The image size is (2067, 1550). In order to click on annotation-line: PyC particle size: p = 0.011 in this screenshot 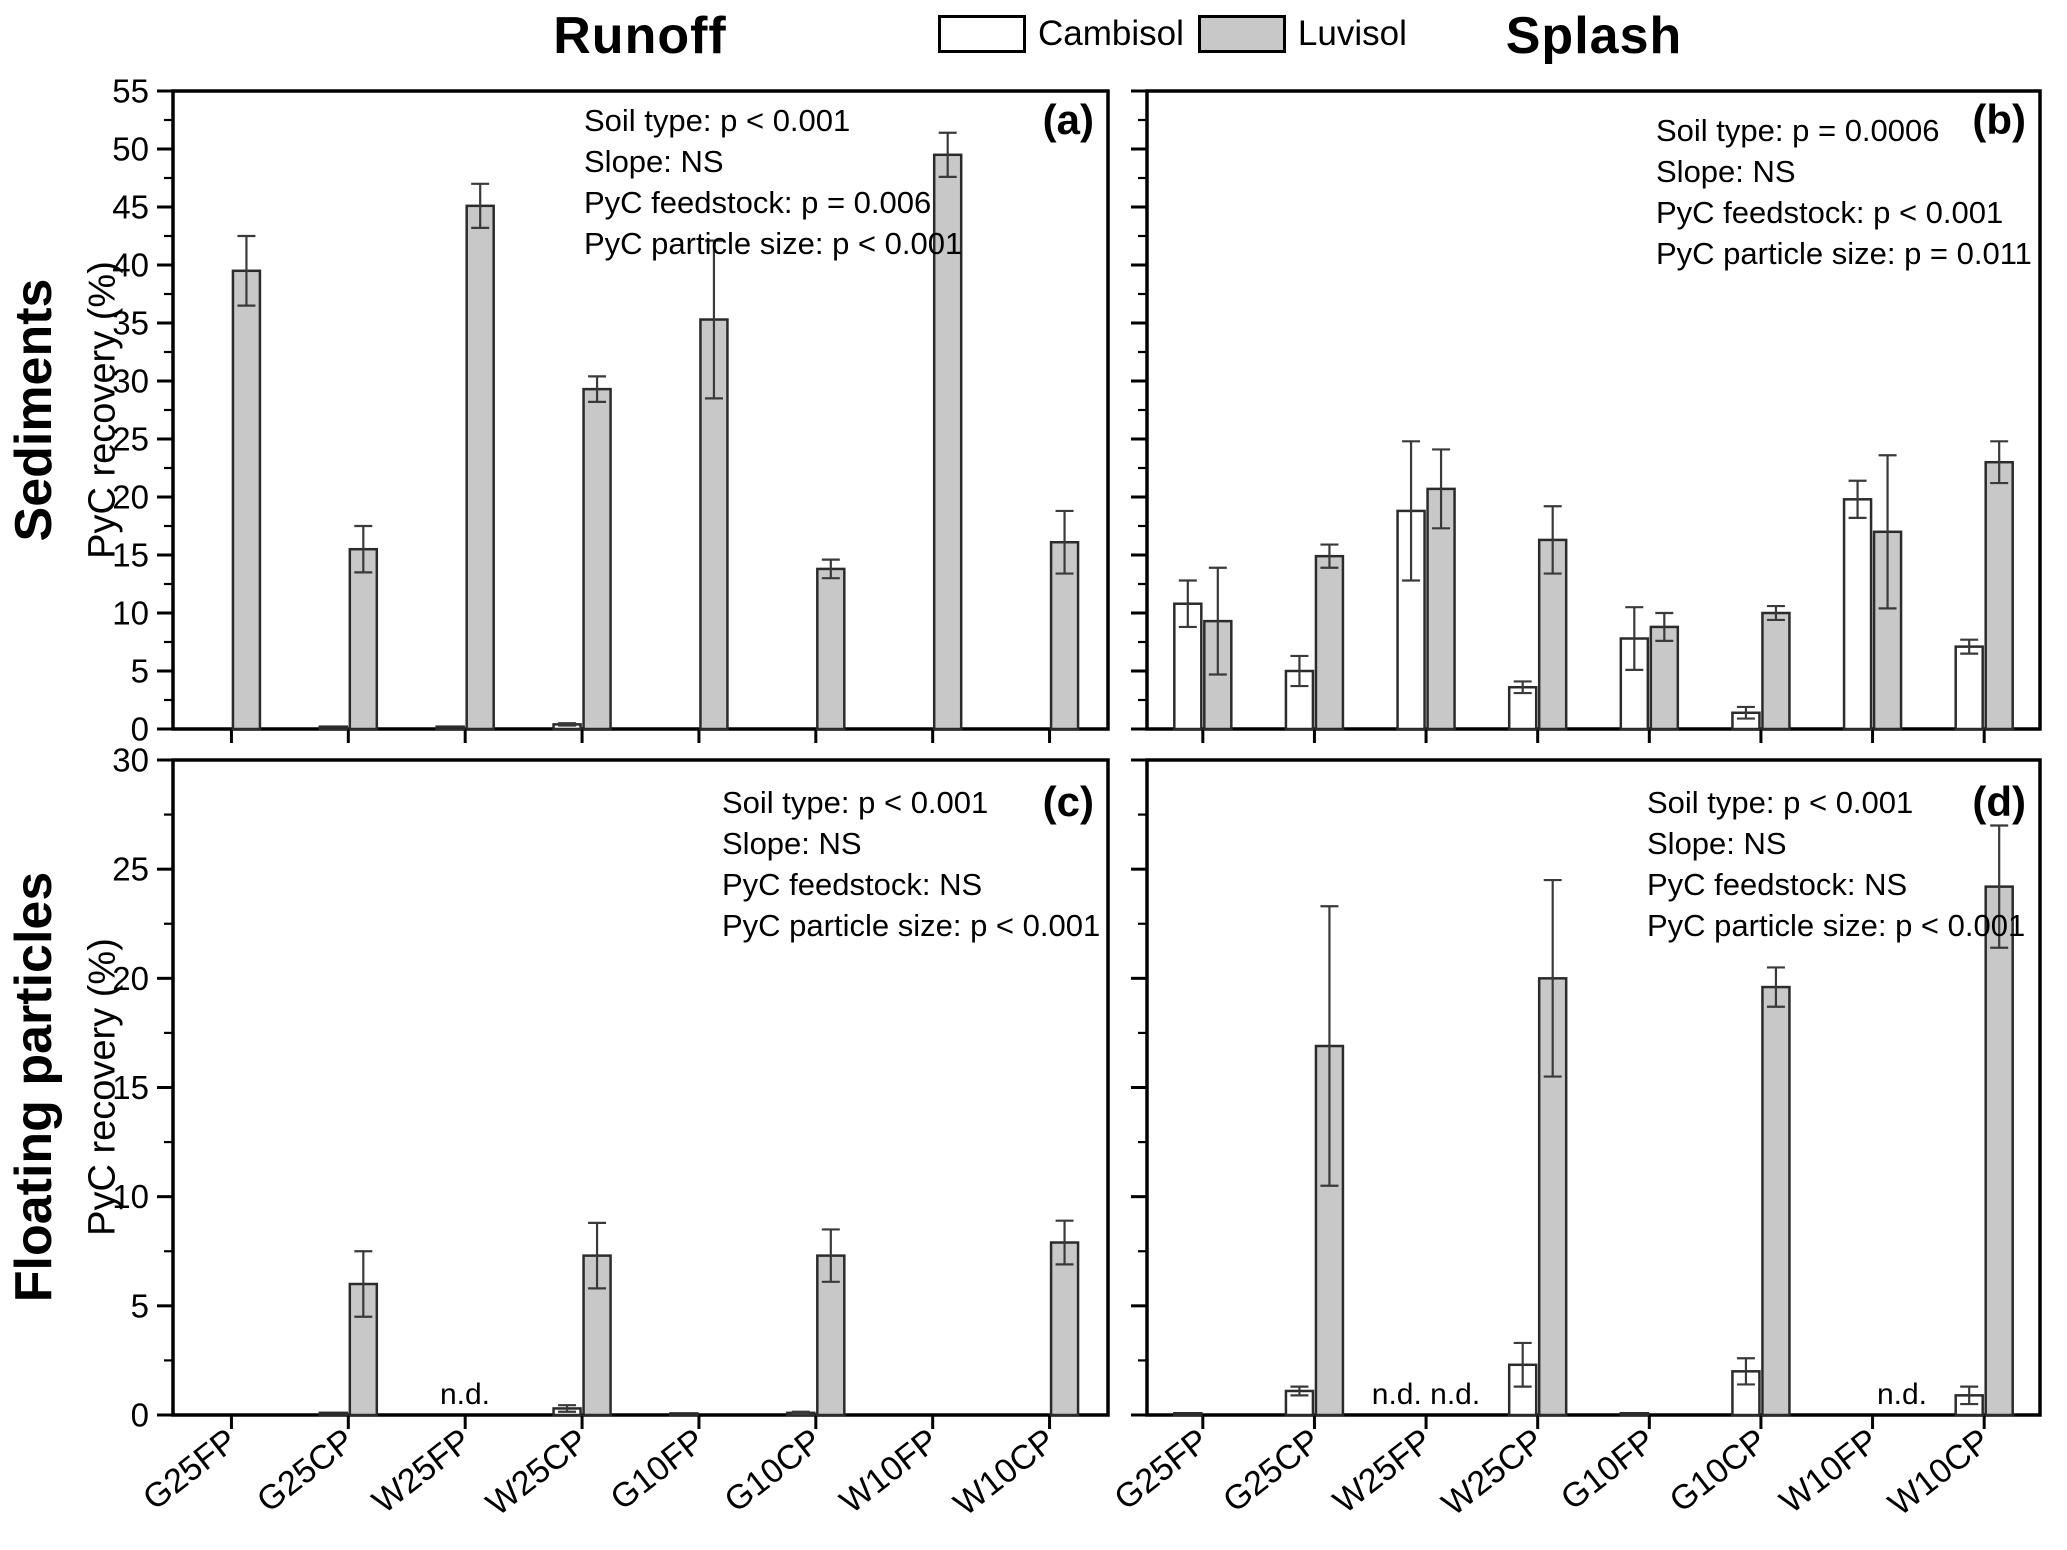, I will do `click(1844, 253)`.